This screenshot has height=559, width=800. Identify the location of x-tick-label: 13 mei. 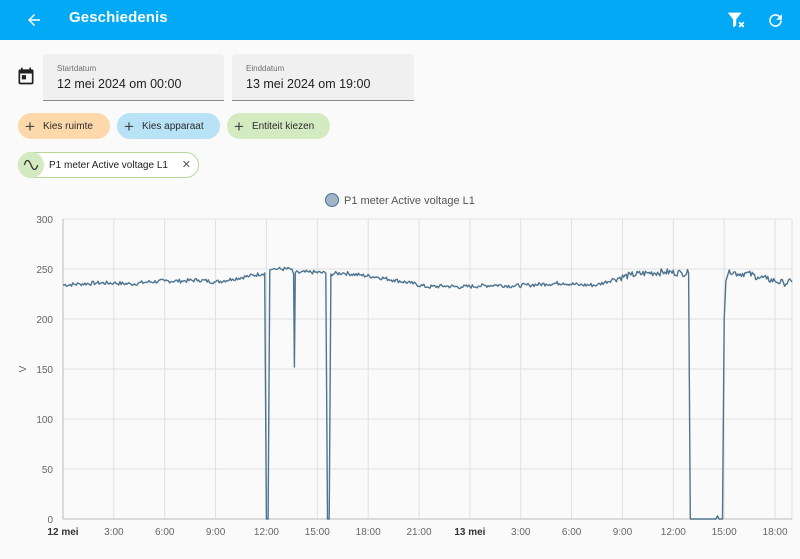
(469, 532).